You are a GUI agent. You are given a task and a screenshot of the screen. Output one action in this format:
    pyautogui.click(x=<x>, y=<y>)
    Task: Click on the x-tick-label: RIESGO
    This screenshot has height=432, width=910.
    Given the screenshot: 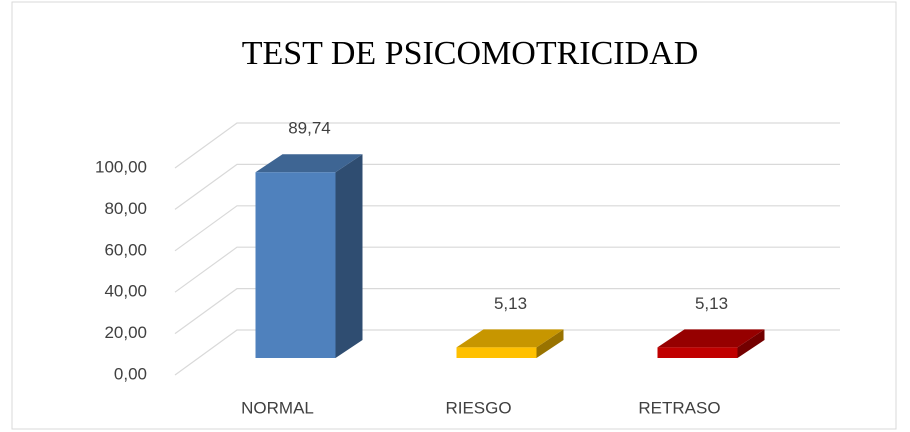 What is the action you would take?
    pyautogui.click(x=478, y=407)
    